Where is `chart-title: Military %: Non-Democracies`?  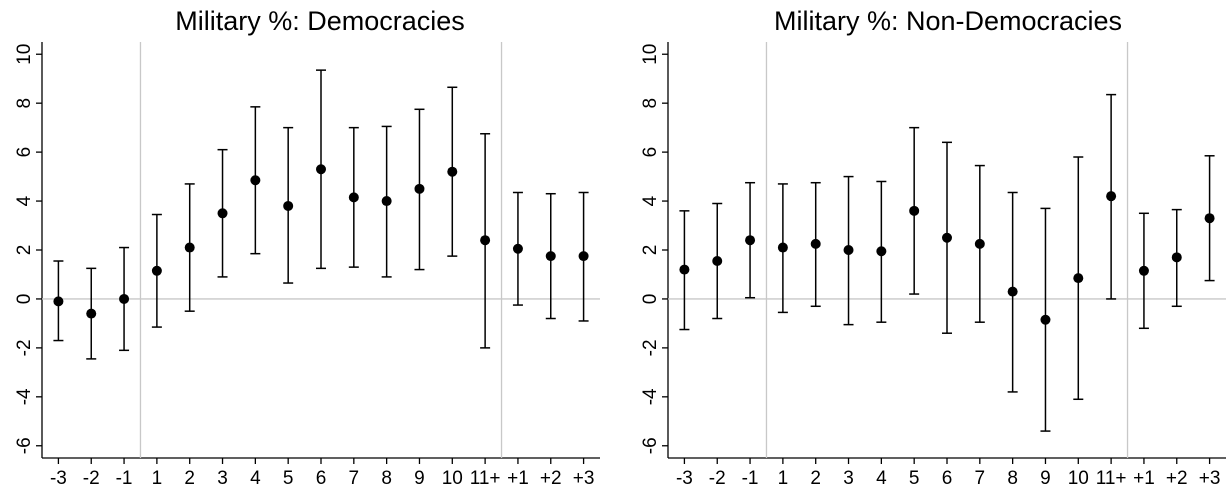 chart-title: Military %: Non-Democracies is located at coordinates (948, 21).